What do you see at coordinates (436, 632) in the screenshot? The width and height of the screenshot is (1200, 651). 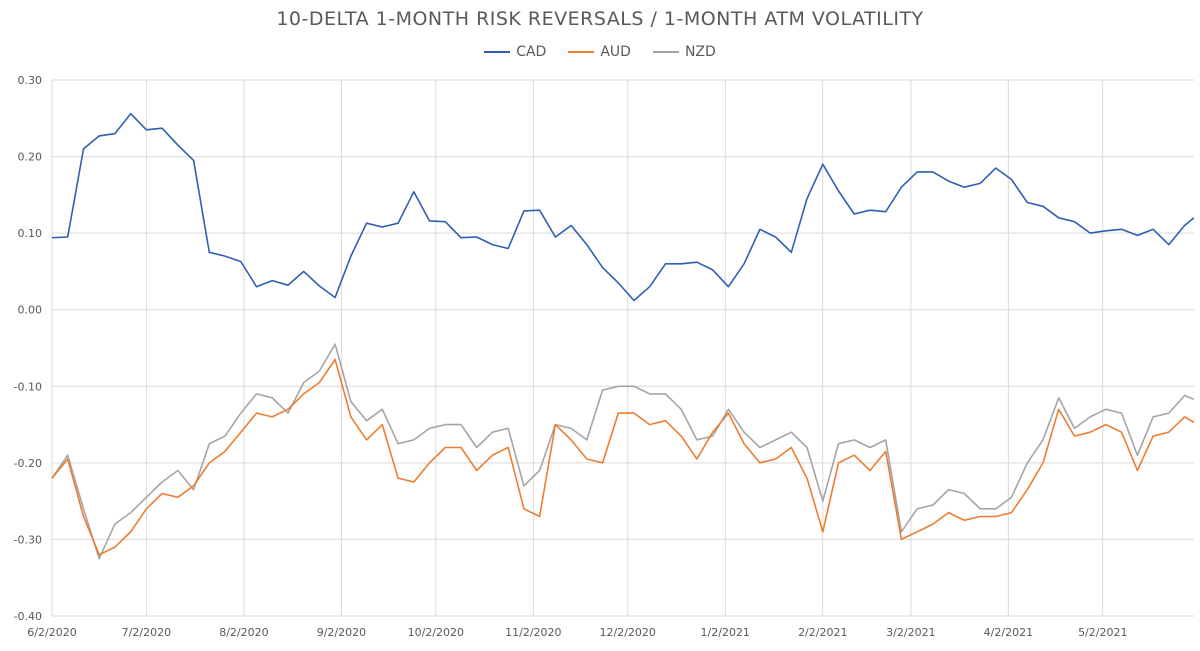 I see `x-tick-label: 10/2/2020` at bounding box center [436, 632].